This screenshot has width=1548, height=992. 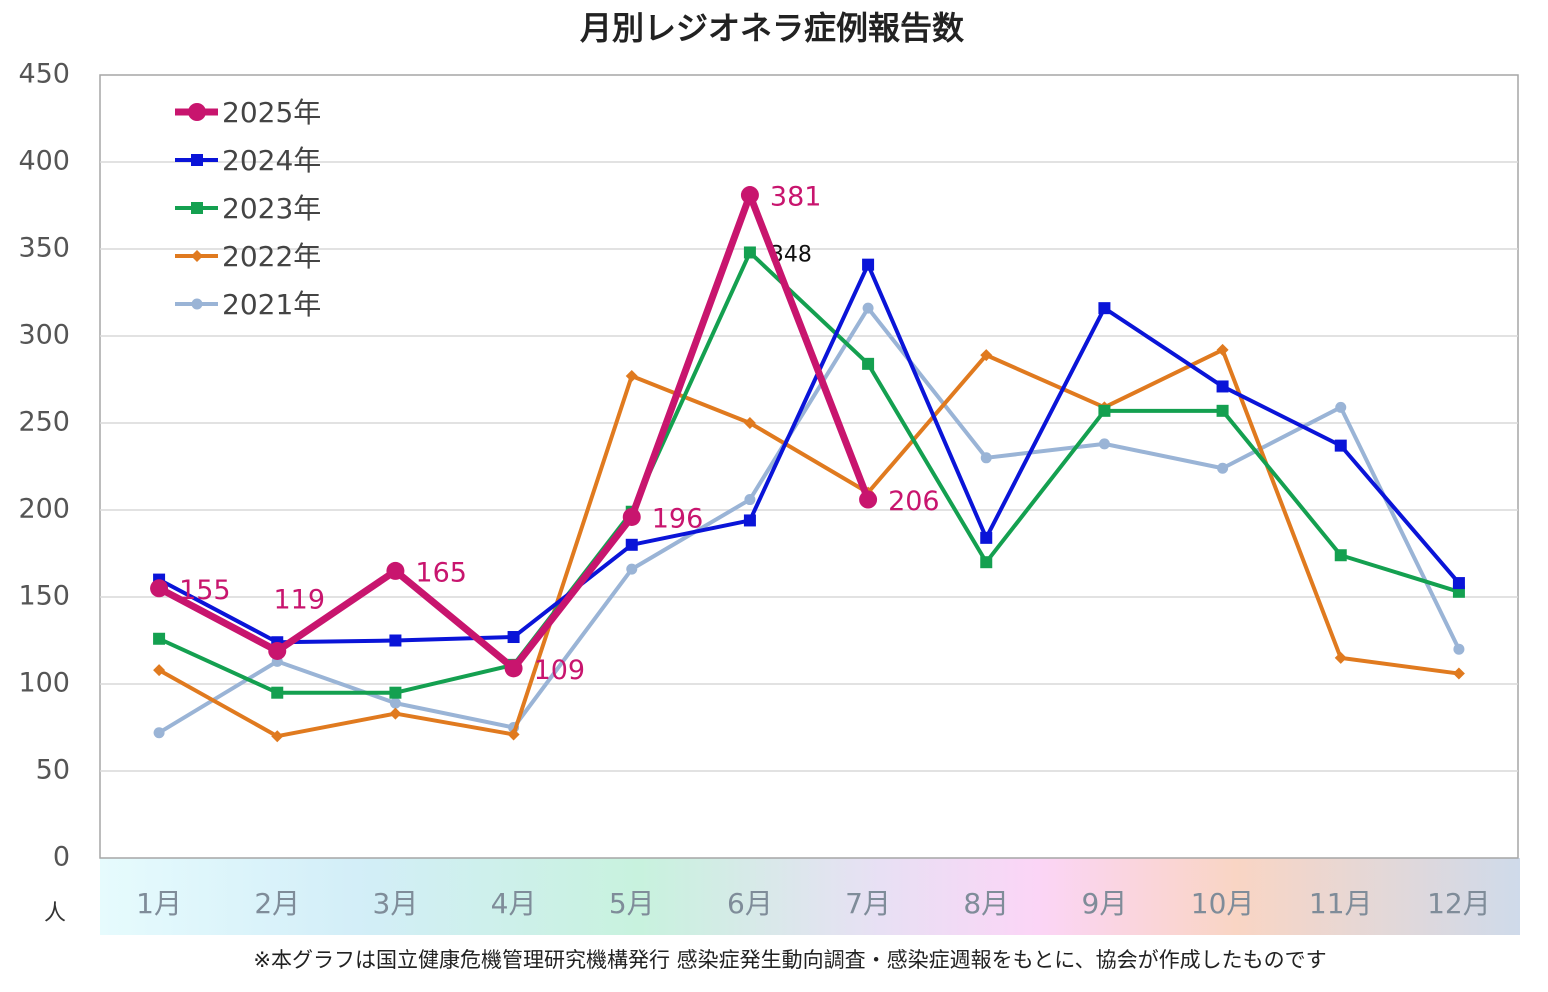 What do you see at coordinates (678, 518) in the screenshot?
I see `data-label: 196` at bounding box center [678, 518].